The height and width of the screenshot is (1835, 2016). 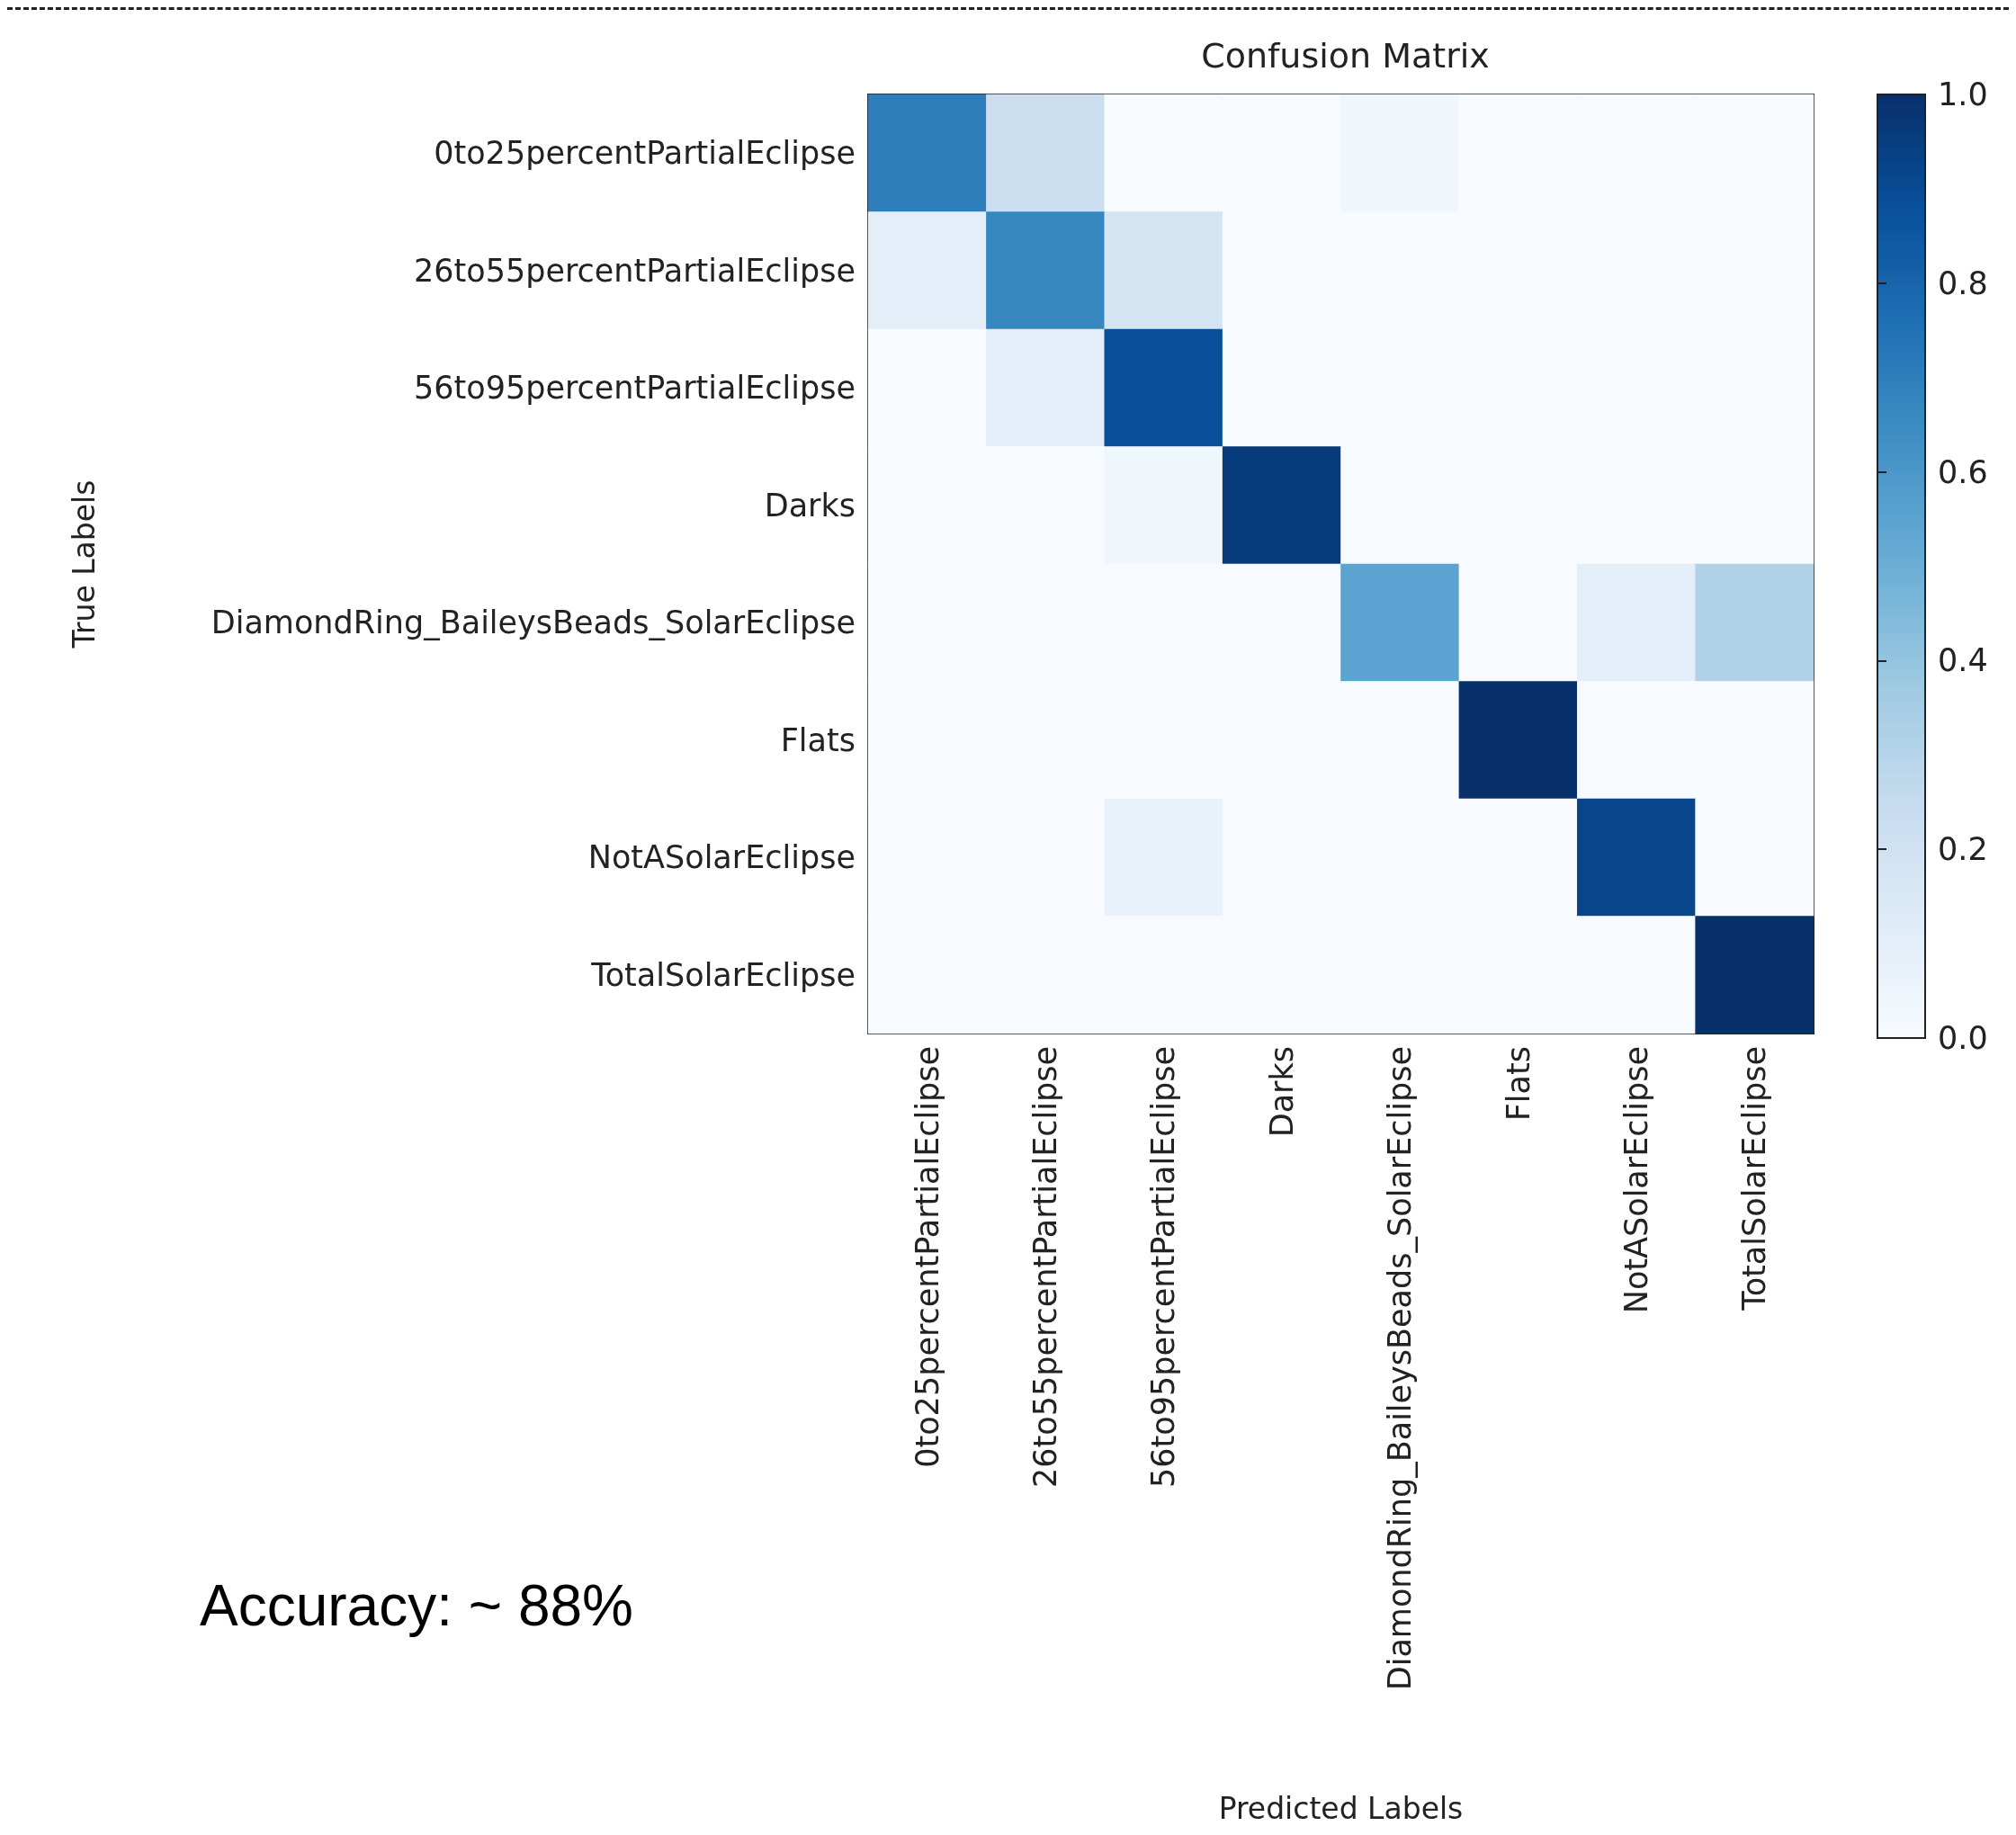 I want to click on y-tick-label: Flats, so click(x=818, y=739).